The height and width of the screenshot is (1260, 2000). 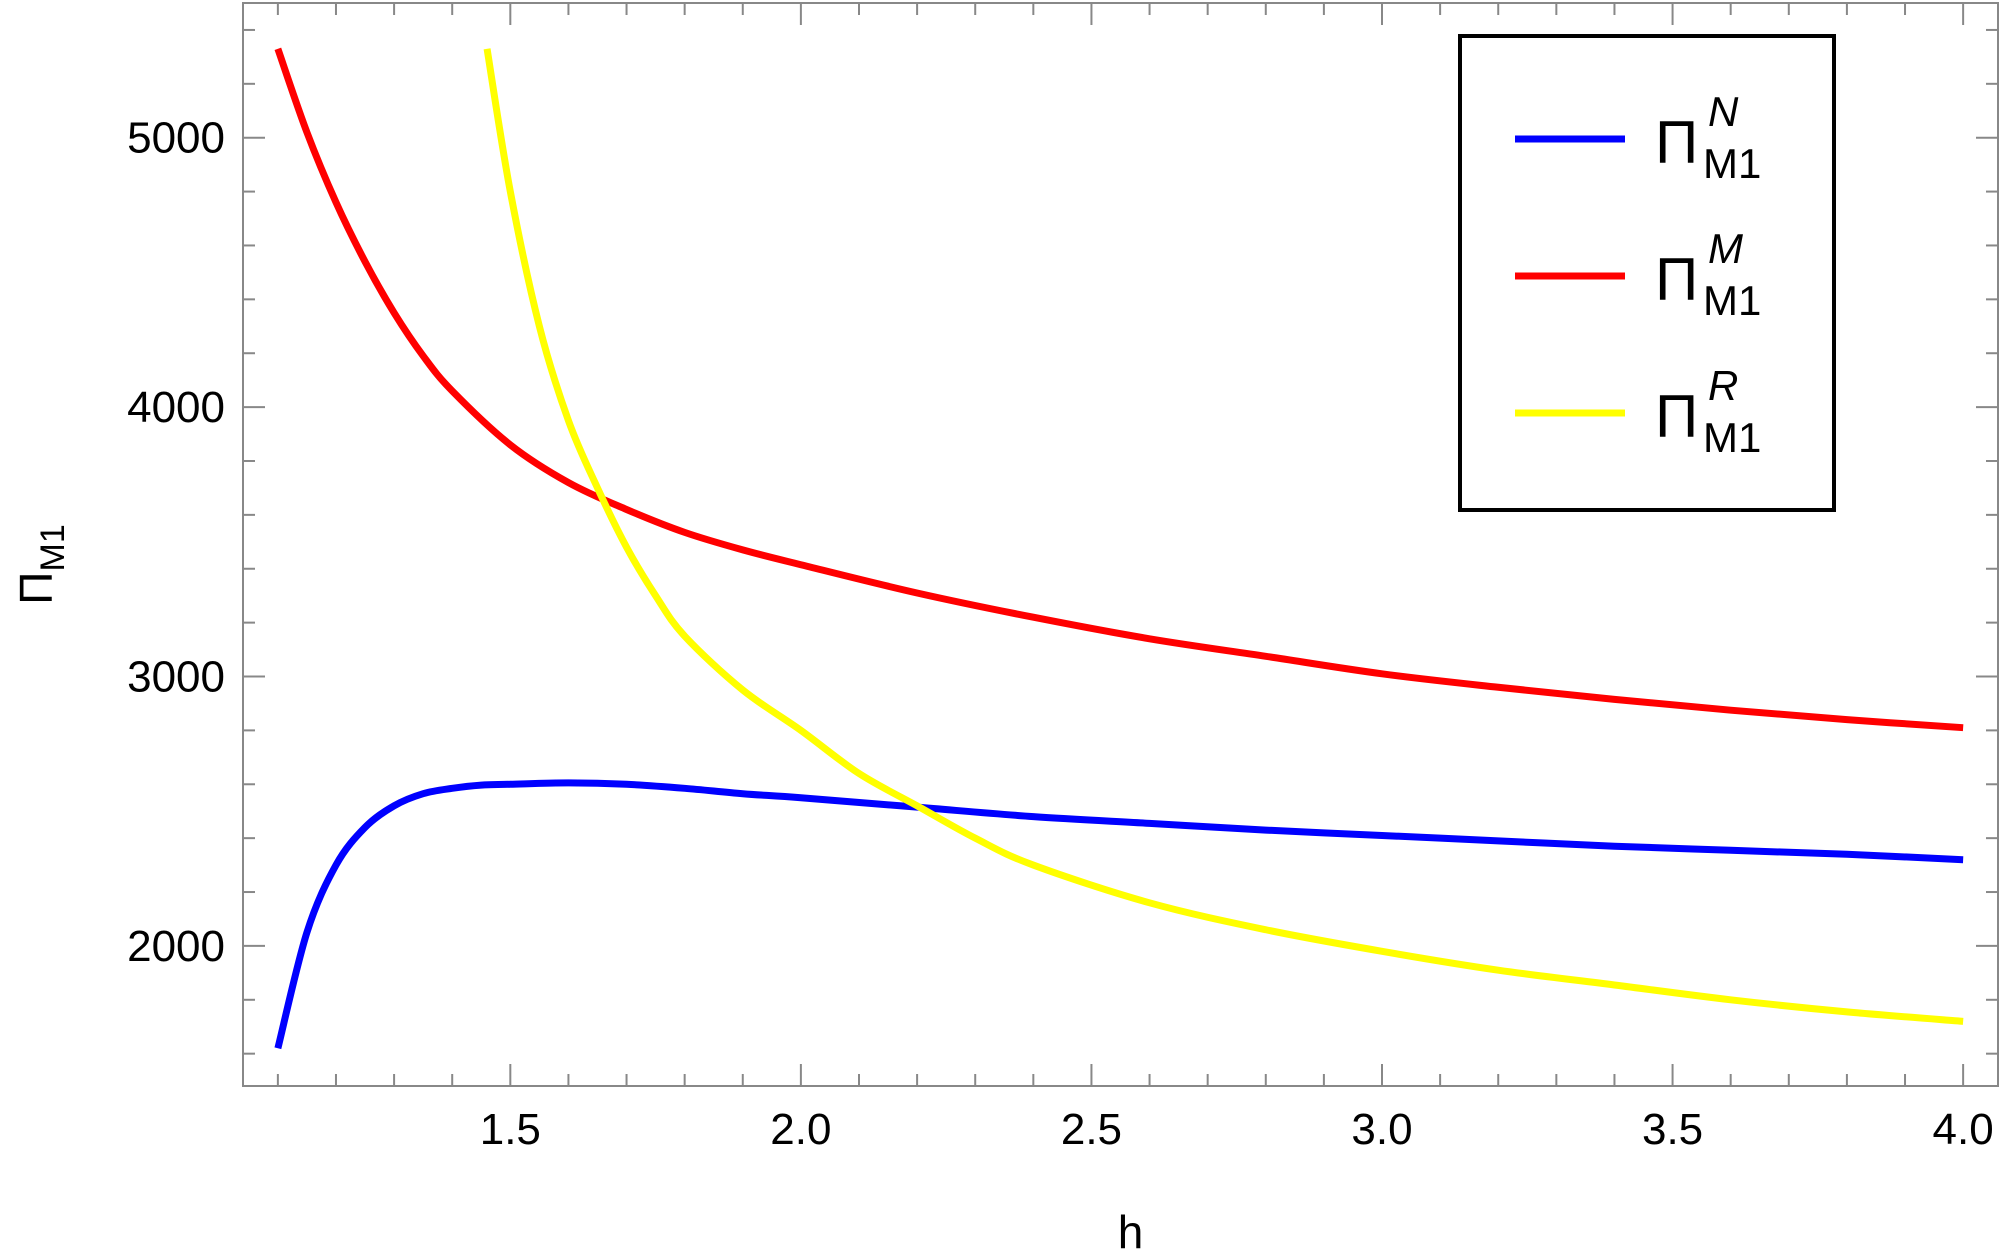 What do you see at coordinates (1638, 411) in the screenshot?
I see `legend-item-r: Π R M1` at bounding box center [1638, 411].